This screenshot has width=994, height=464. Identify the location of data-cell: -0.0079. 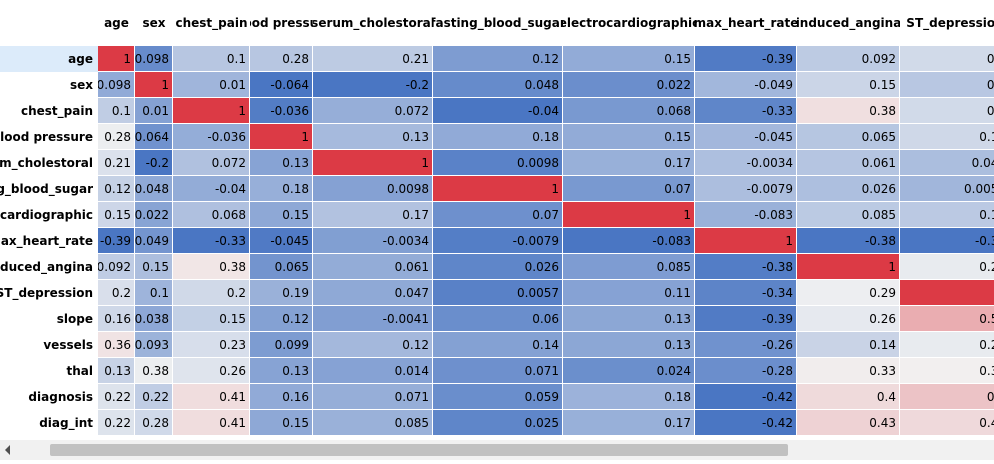
(746, 189).